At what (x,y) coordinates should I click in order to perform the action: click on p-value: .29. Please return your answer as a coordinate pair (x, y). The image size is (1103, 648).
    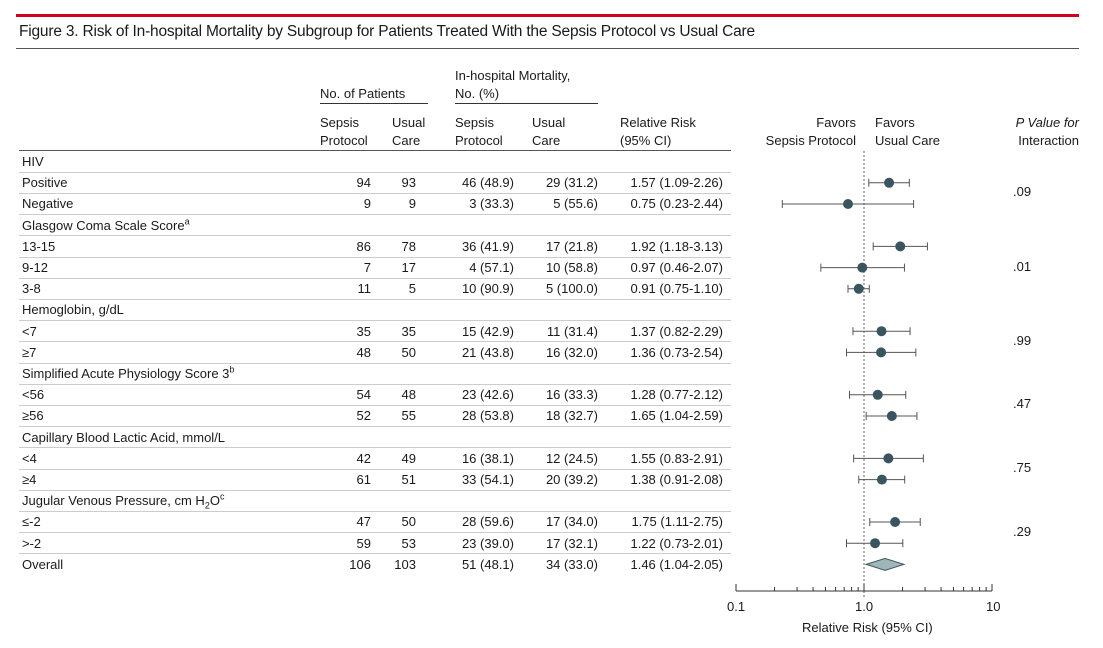
    Looking at the image, I should click on (1022, 531).